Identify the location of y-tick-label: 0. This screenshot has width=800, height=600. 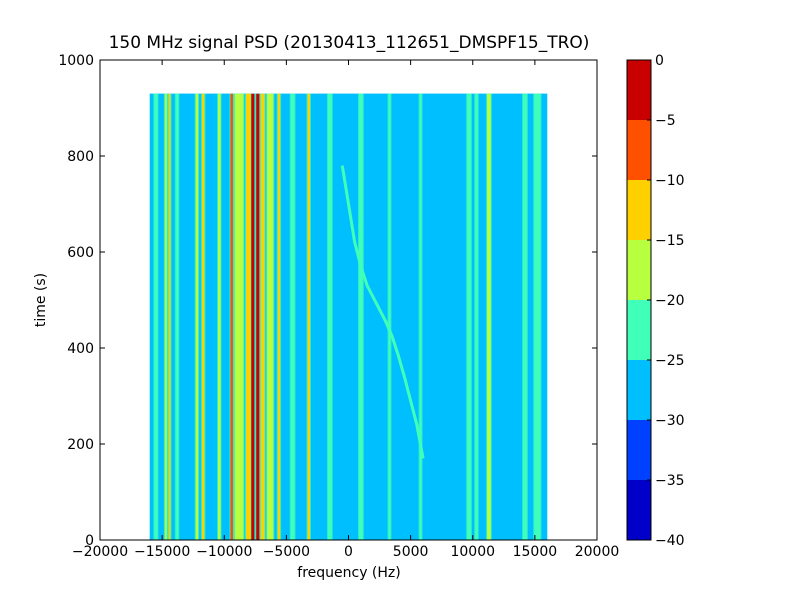
(89, 541).